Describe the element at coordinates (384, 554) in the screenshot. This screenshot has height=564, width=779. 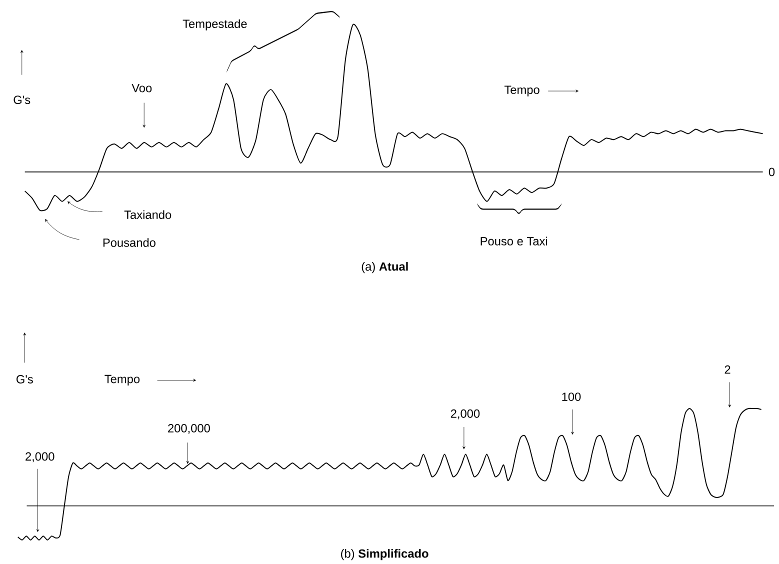
I see `text: (b) Simplificado` at that location.